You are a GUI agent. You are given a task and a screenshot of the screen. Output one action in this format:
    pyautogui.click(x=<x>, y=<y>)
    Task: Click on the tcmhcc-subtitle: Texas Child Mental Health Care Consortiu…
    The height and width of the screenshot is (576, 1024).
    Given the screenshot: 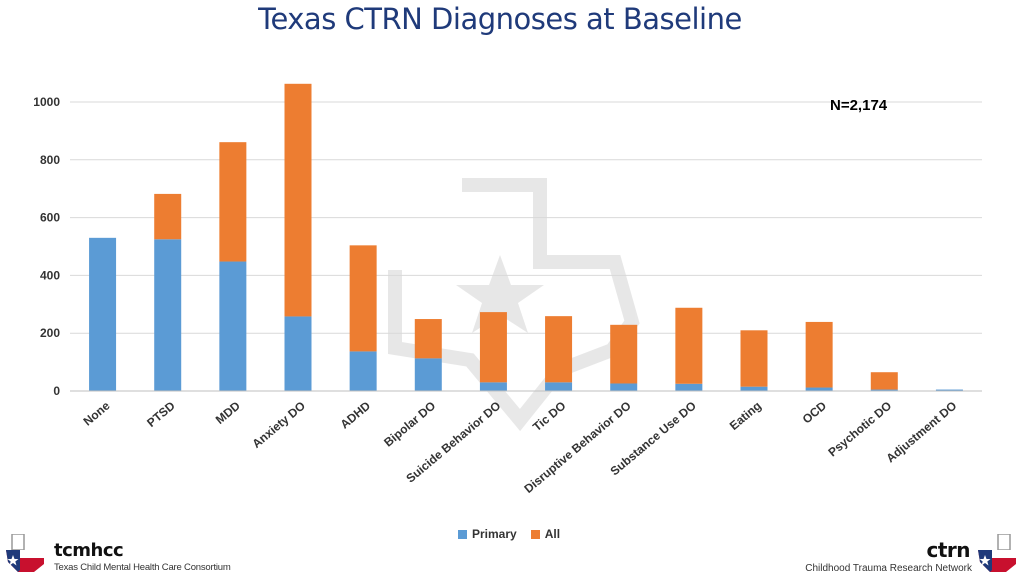 What is the action you would take?
    pyautogui.click(x=142, y=567)
    